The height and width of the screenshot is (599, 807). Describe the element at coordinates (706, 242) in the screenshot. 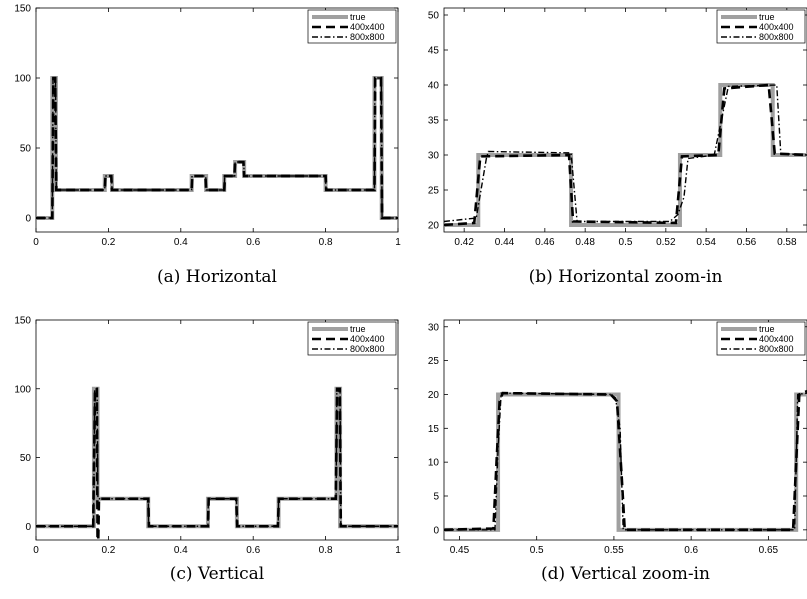

I see `x-tick-label: 0.54` at that location.